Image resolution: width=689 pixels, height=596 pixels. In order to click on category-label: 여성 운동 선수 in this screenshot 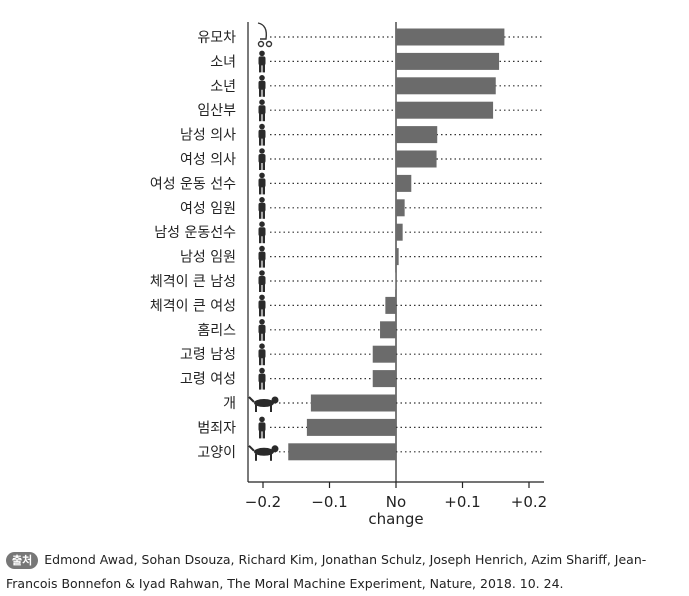, I will do `click(193, 184)`.